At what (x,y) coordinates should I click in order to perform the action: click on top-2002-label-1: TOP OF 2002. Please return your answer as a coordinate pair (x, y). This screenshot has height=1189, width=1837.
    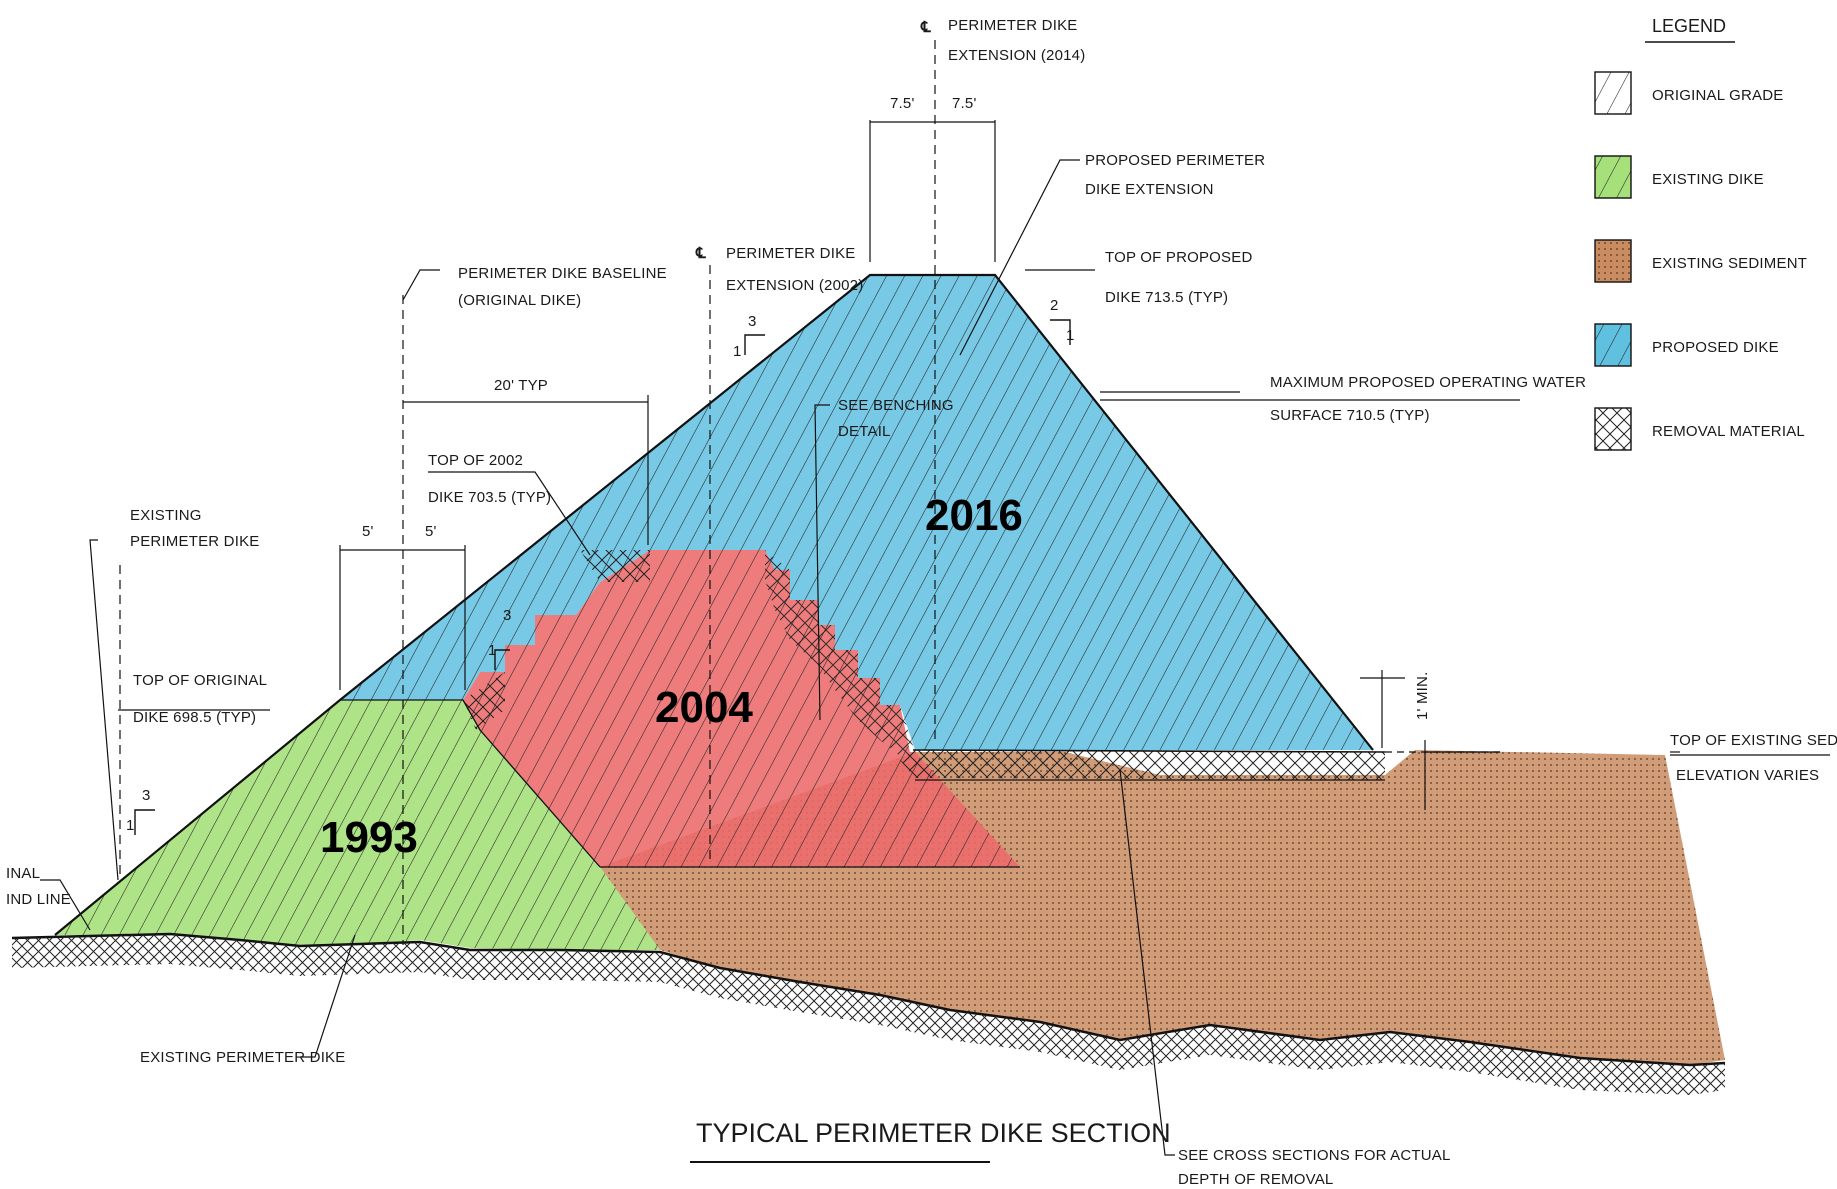
    Looking at the image, I should click on (475, 460).